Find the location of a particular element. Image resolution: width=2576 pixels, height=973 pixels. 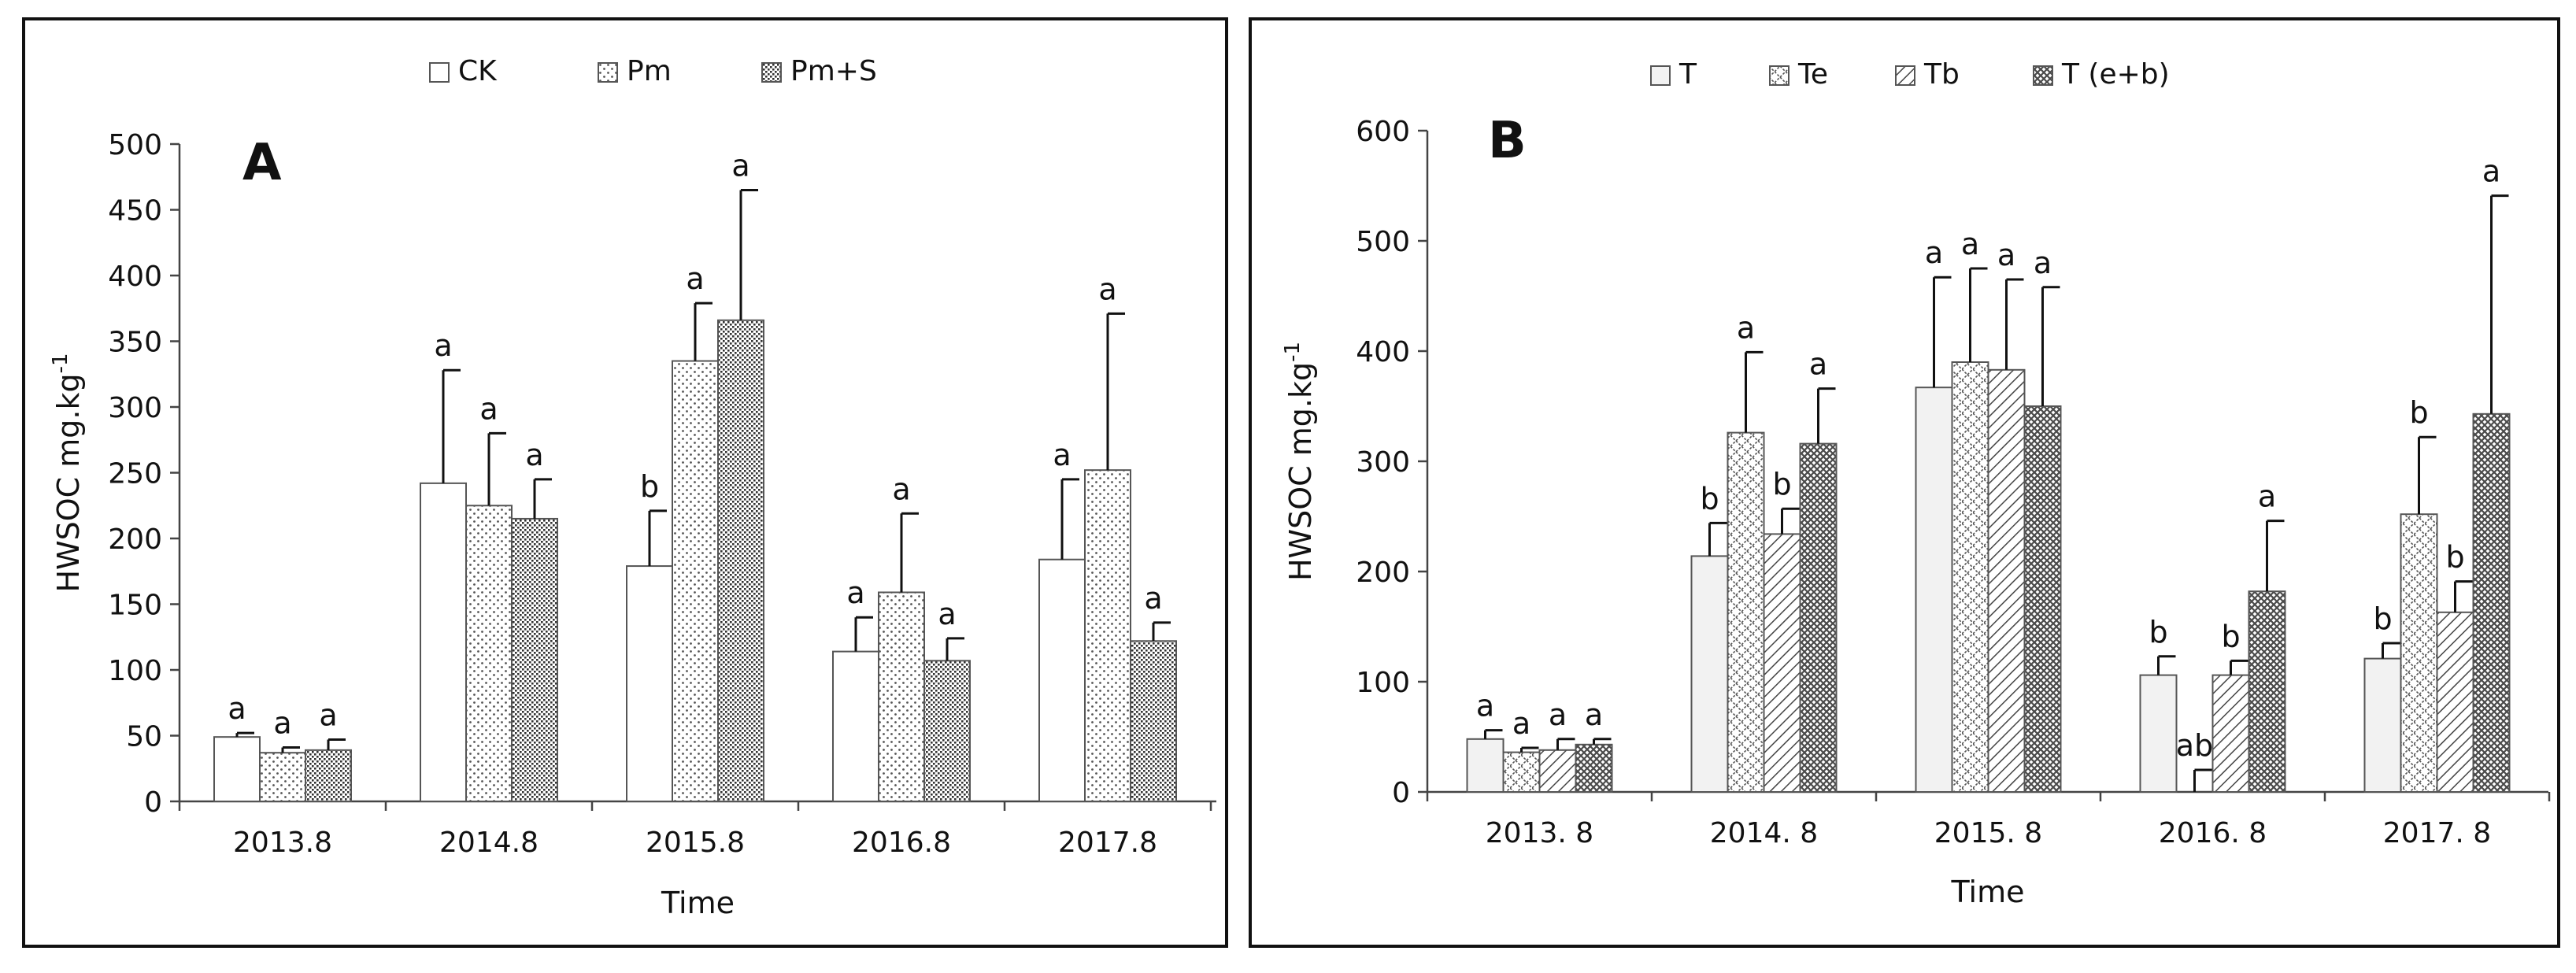

legend-label: Pm is located at coordinates (649, 71).